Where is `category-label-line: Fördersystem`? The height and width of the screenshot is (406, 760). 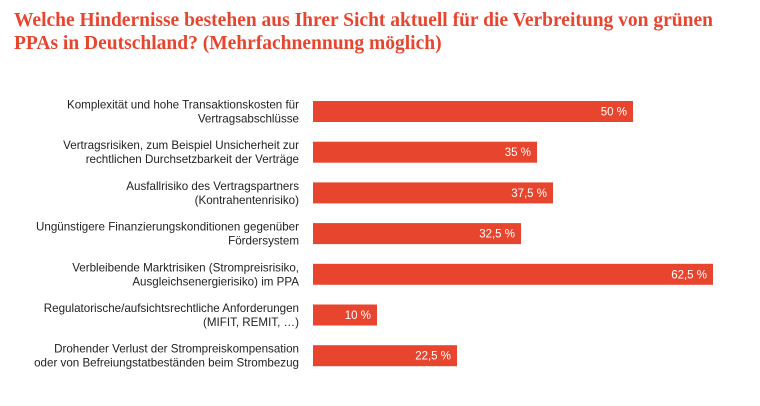 category-label-line: Fördersystem is located at coordinates (263, 241).